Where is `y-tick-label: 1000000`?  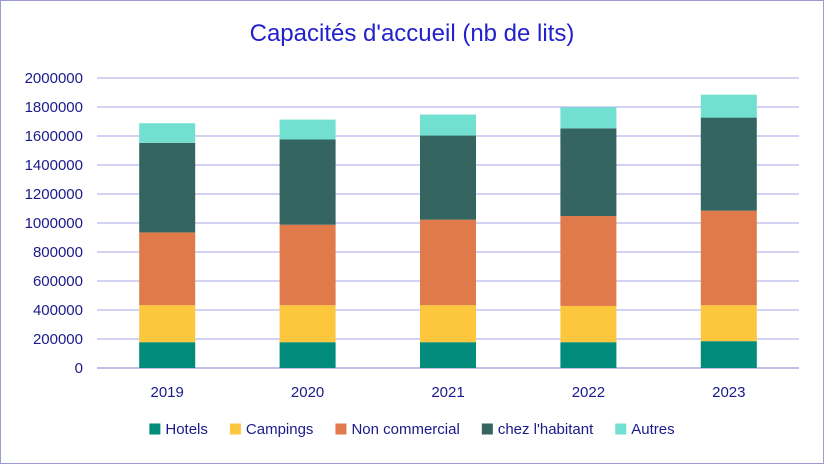 y-tick-label: 1000000 is located at coordinates (54, 223).